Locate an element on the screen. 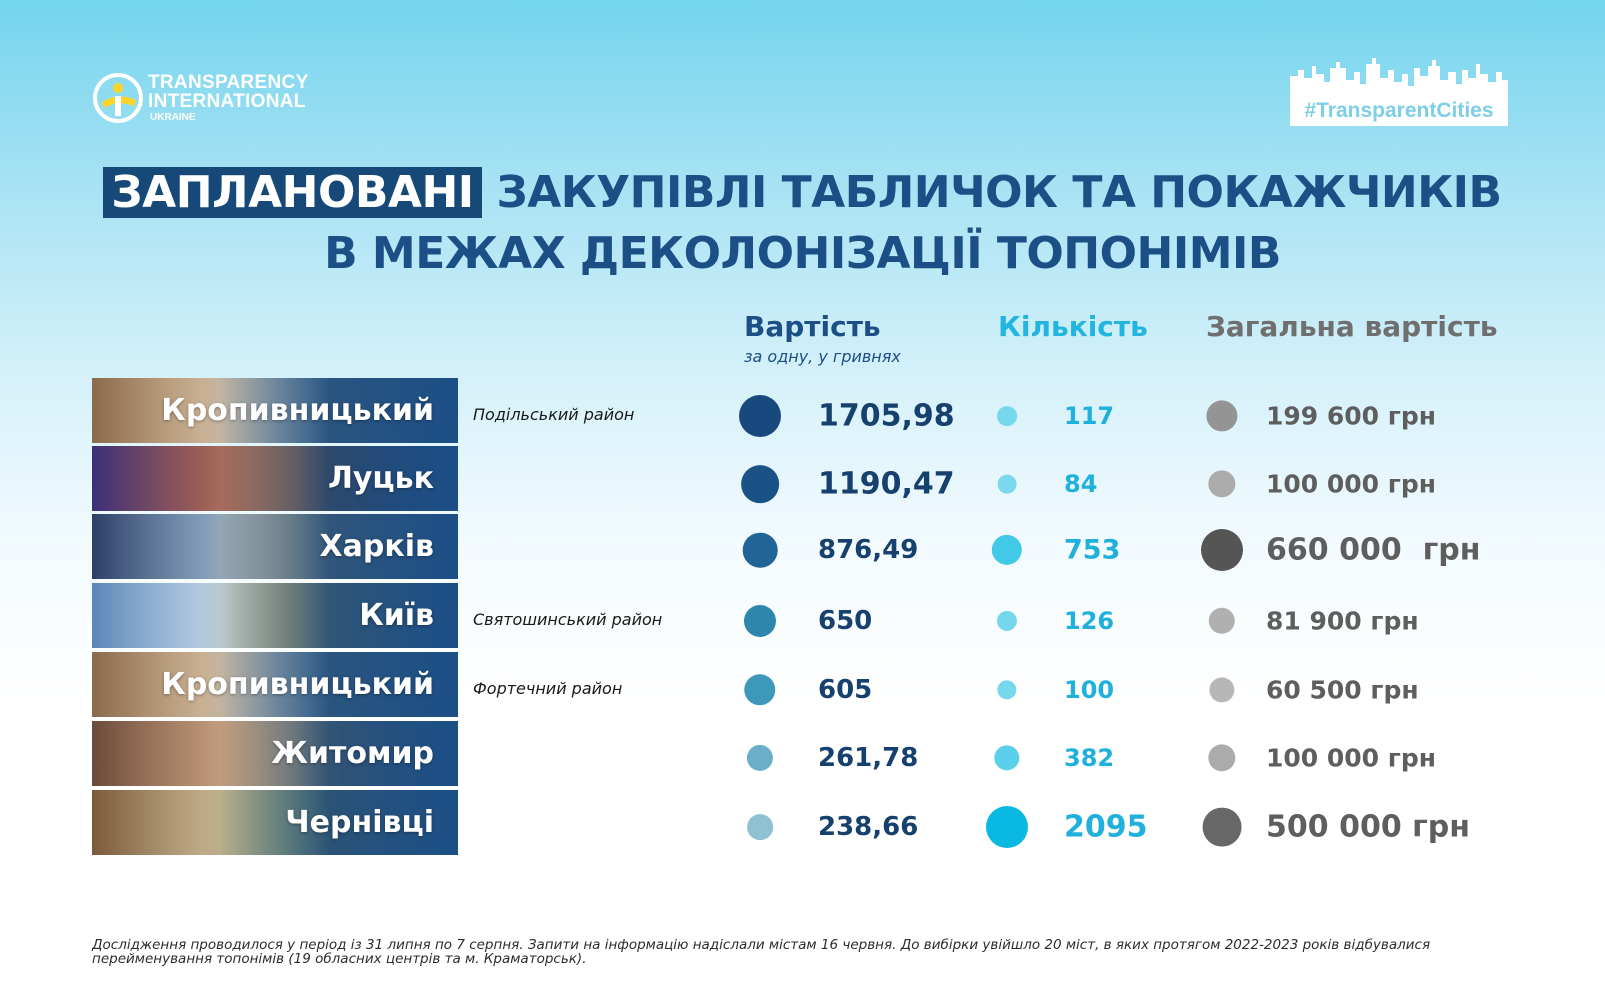 This screenshot has height=1000, width=1605. cost-value: 1190,47 is located at coordinates (886, 484).